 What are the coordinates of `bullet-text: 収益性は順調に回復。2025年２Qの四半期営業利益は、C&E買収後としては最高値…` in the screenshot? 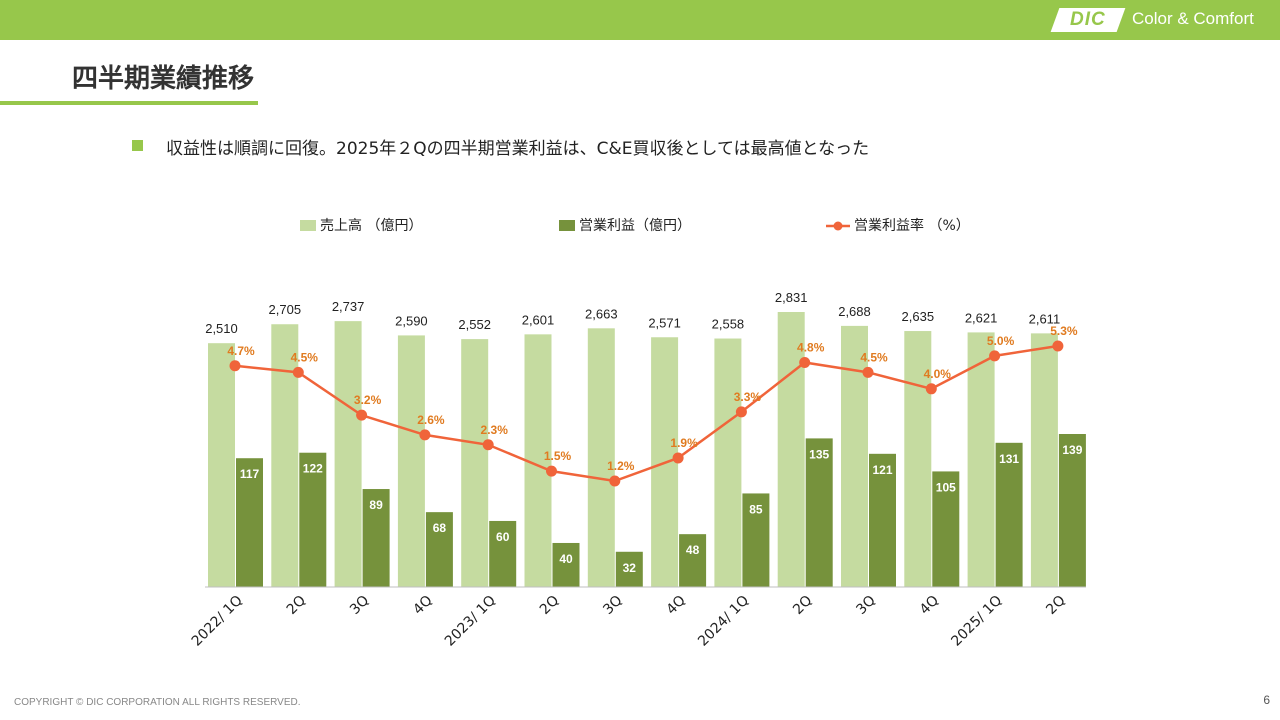 It's located at (518, 149).